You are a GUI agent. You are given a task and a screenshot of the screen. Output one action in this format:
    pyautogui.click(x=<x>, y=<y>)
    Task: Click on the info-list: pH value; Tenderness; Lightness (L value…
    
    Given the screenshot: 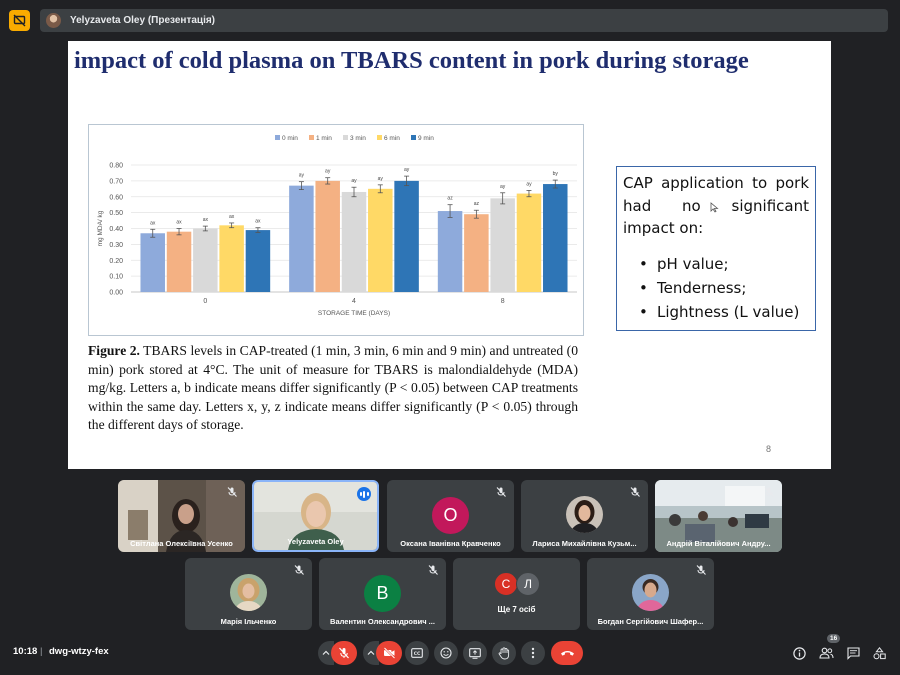 What is the action you would take?
    pyautogui.click(x=716, y=288)
    